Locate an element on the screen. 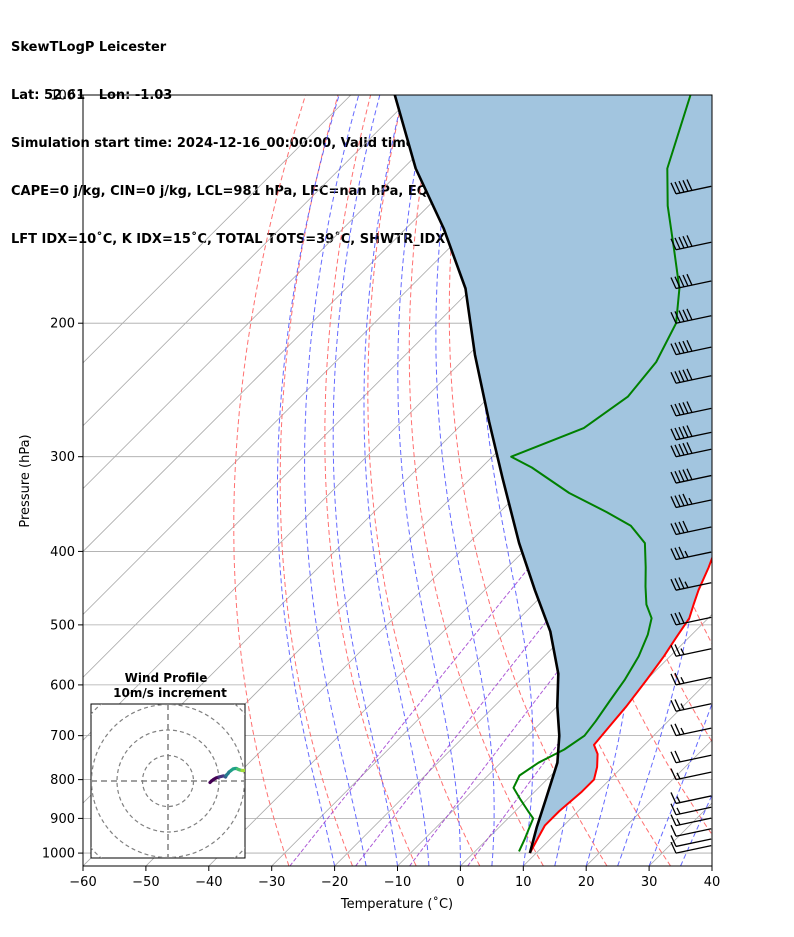 The width and height of the screenshot is (794, 937). x-tick-label: 20 is located at coordinates (586, 882).